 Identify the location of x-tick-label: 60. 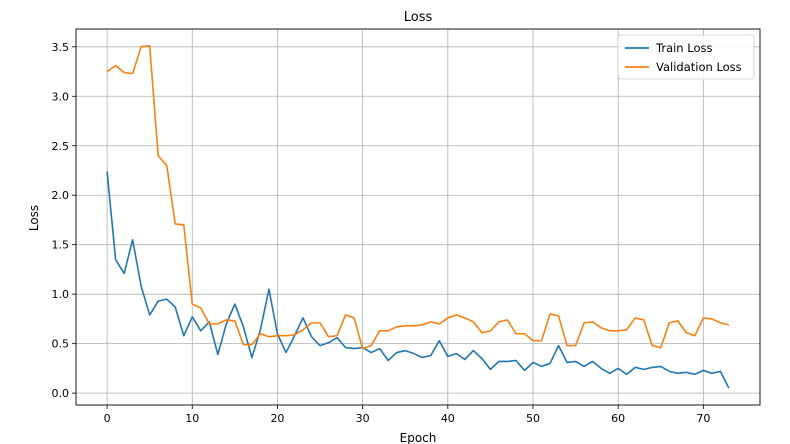
(618, 418).